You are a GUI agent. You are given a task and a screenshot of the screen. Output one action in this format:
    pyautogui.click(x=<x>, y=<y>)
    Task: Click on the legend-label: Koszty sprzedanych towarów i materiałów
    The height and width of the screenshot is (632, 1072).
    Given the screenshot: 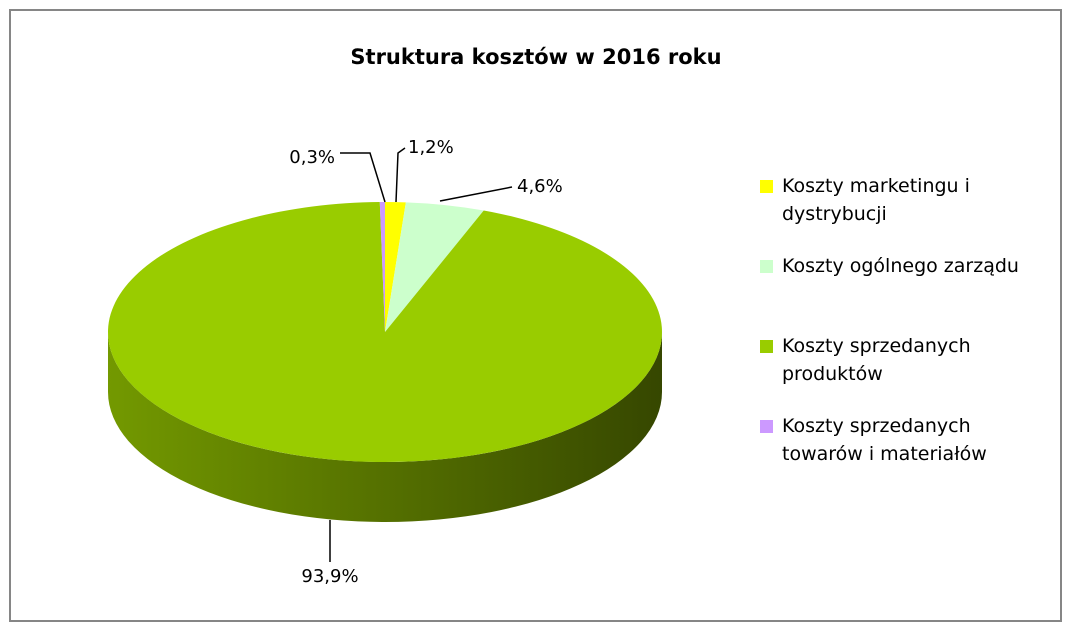 What is the action you would take?
    pyautogui.click(x=884, y=440)
    